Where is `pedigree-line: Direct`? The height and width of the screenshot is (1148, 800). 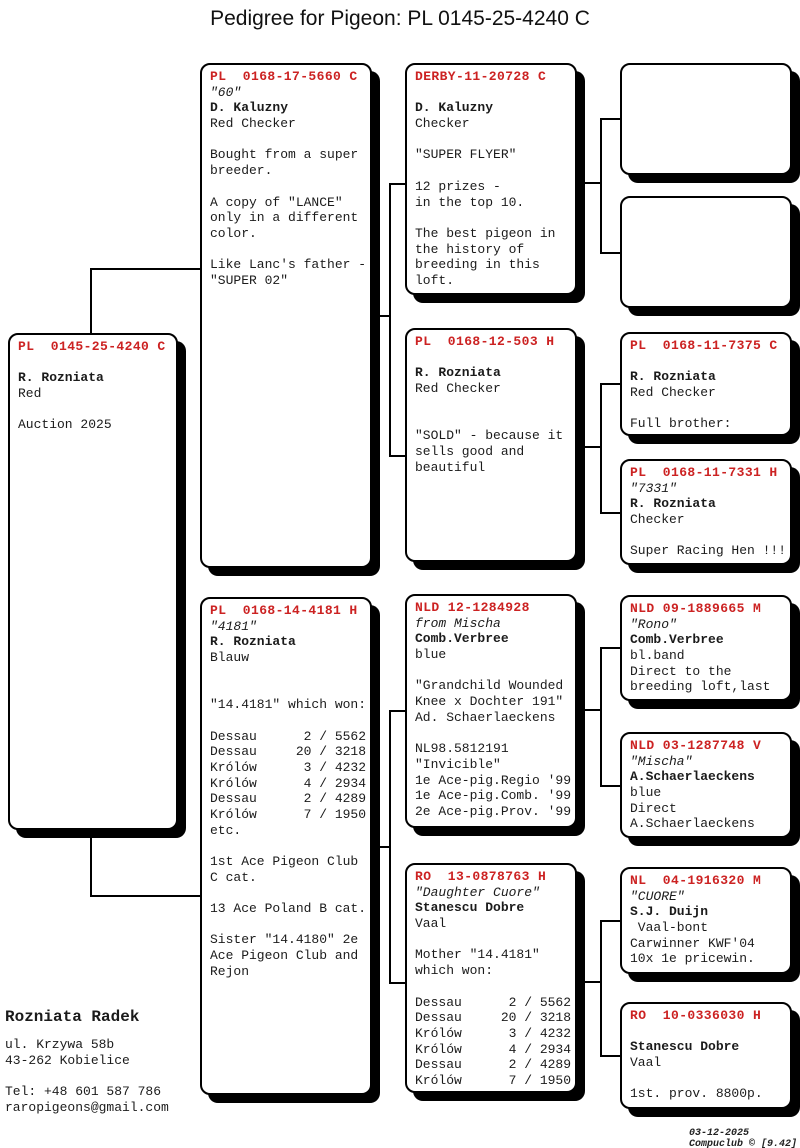 pedigree-line: Direct is located at coordinates (653, 808).